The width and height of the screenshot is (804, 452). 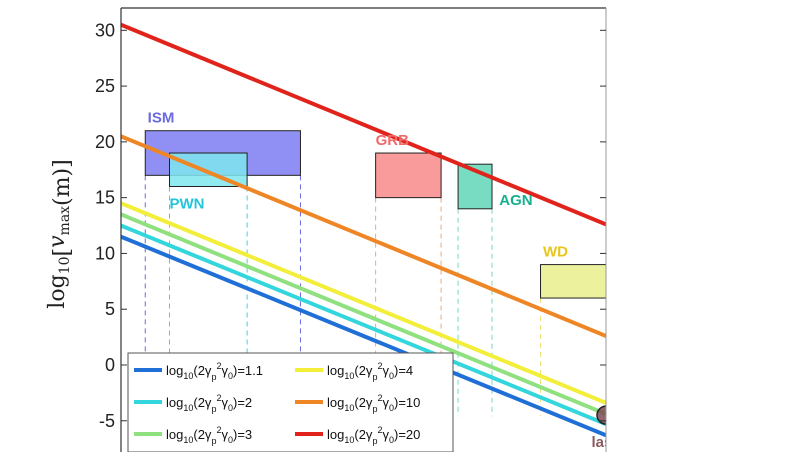 What do you see at coordinates (105, 142) in the screenshot?
I see `y-tick-label: 20` at bounding box center [105, 142].